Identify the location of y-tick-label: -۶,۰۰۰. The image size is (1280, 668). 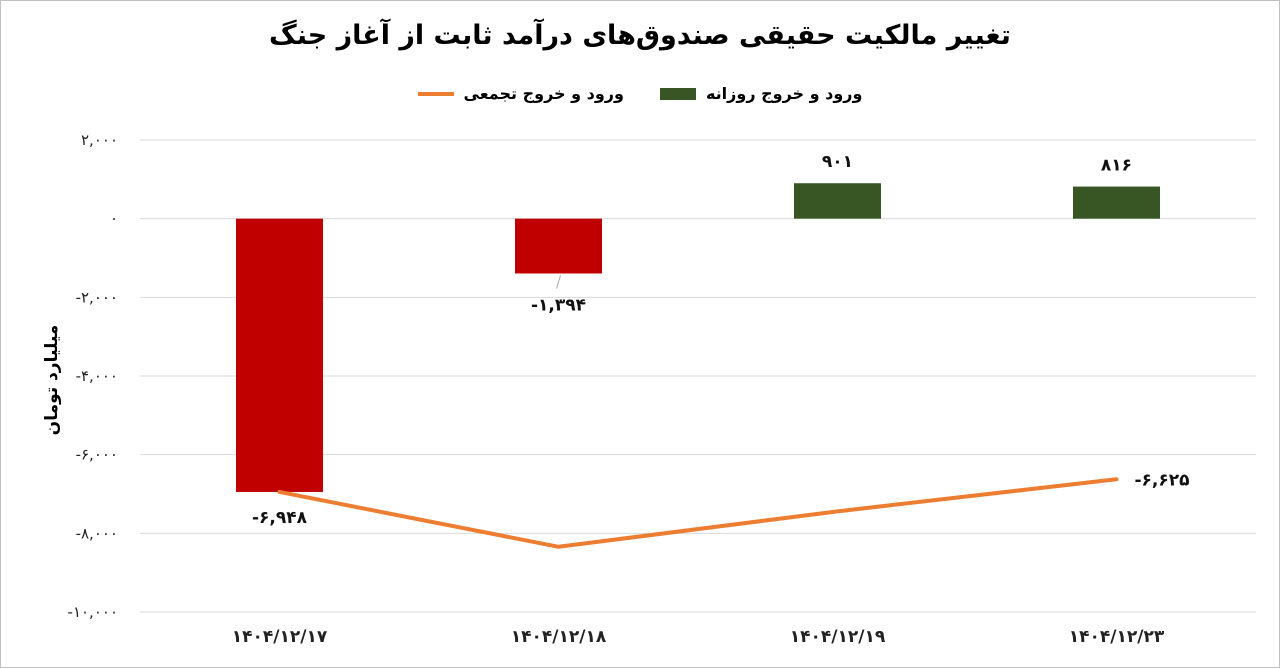
(97, 455).